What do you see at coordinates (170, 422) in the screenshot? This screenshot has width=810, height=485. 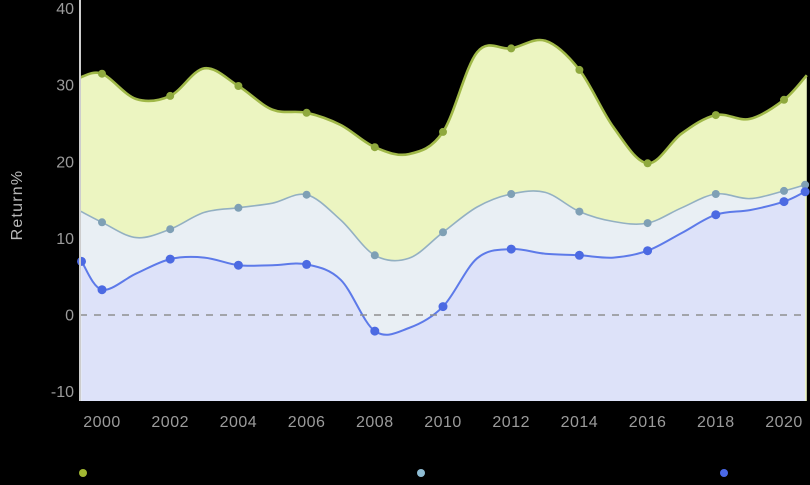 I see `x-tick-label: 2002` at bounding box center [170, 422].